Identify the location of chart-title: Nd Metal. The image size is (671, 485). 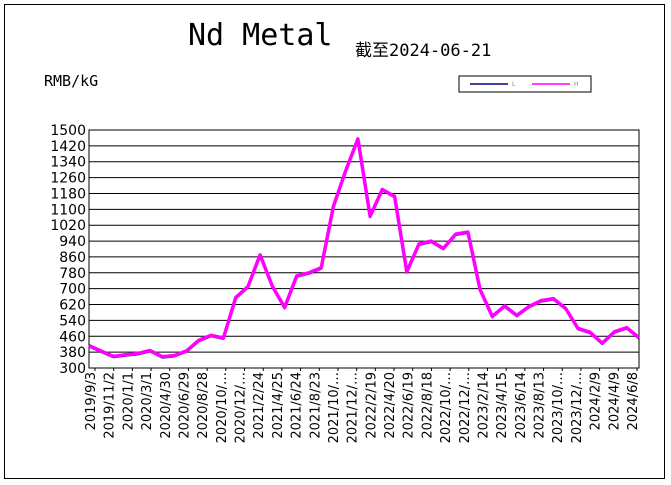
(260, 35).